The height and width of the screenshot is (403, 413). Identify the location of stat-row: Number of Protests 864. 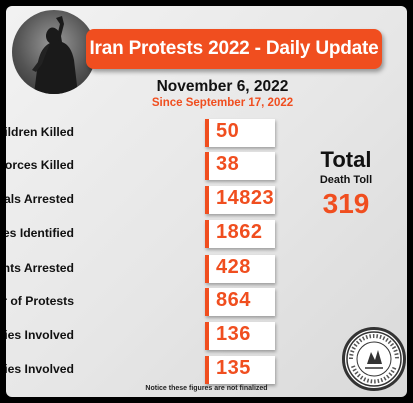
(146, 302).